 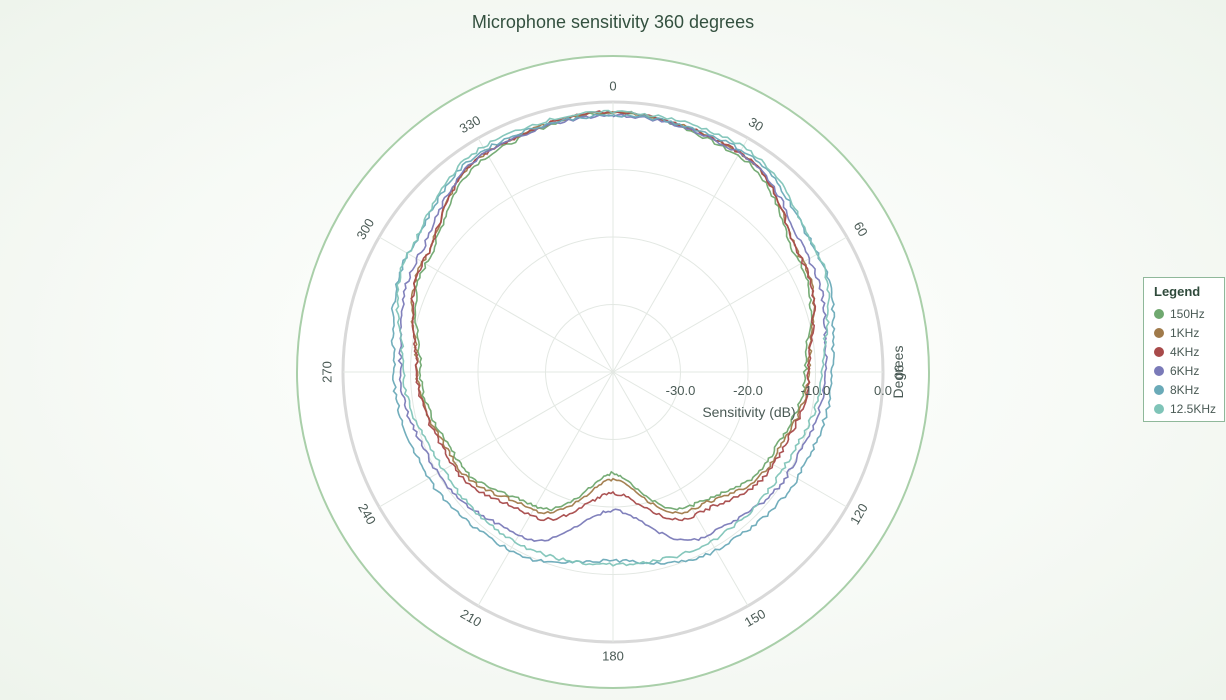 I want to click on radial-tick-label: -20.0, so click(x=748, y=390).